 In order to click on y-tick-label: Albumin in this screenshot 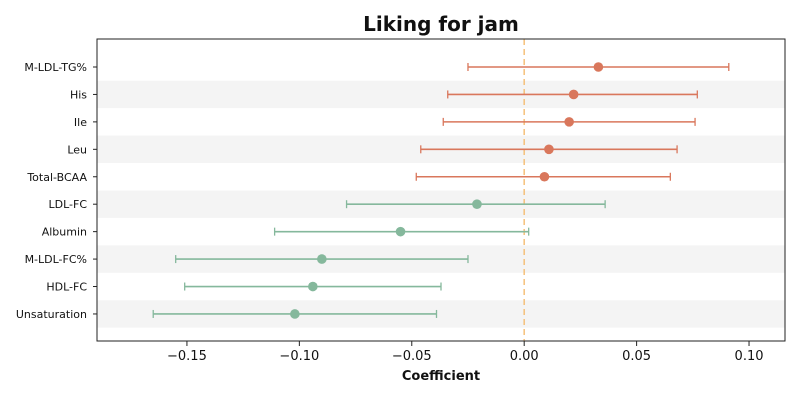, I will do `click(64, 232)`.